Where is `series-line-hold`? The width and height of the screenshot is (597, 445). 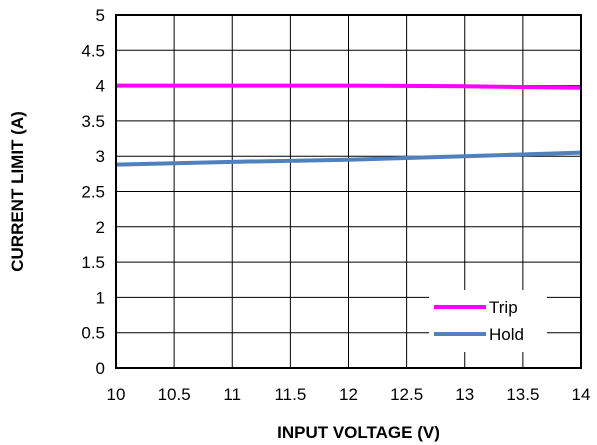
series-line-hold is located at coordinates (348, 158).